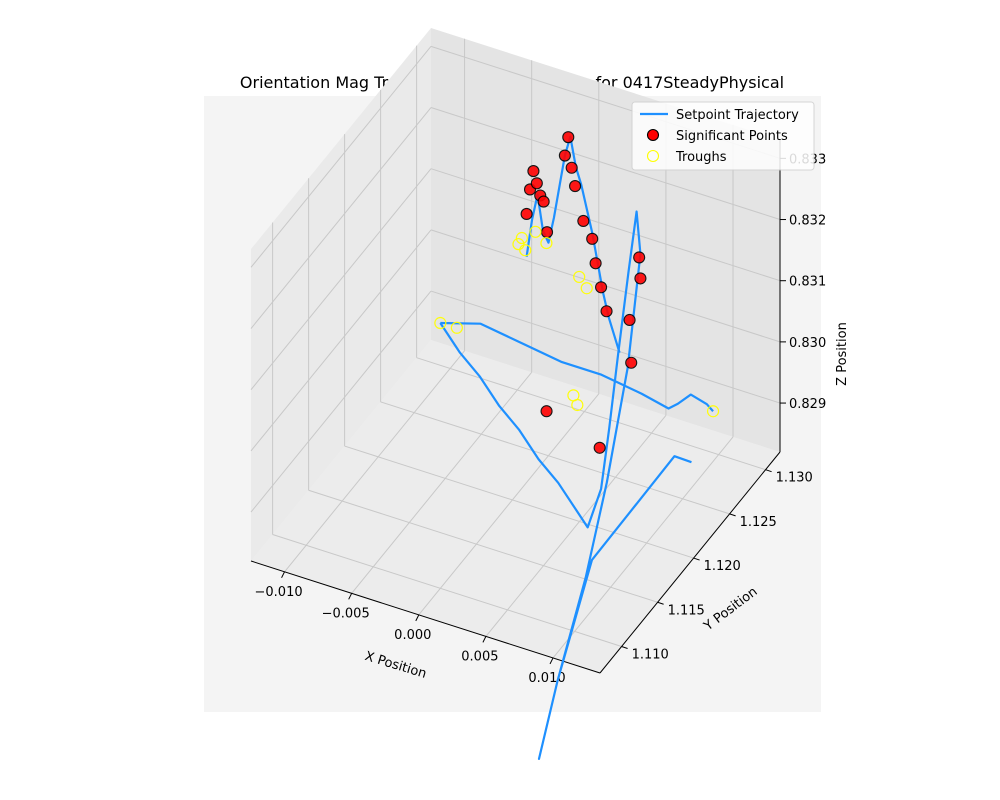 This screenshot has height=800, width=1000. Describe the element at coordinates (807, 282) in the screenshot. I see `z-tick-label: 0.831` at that location.